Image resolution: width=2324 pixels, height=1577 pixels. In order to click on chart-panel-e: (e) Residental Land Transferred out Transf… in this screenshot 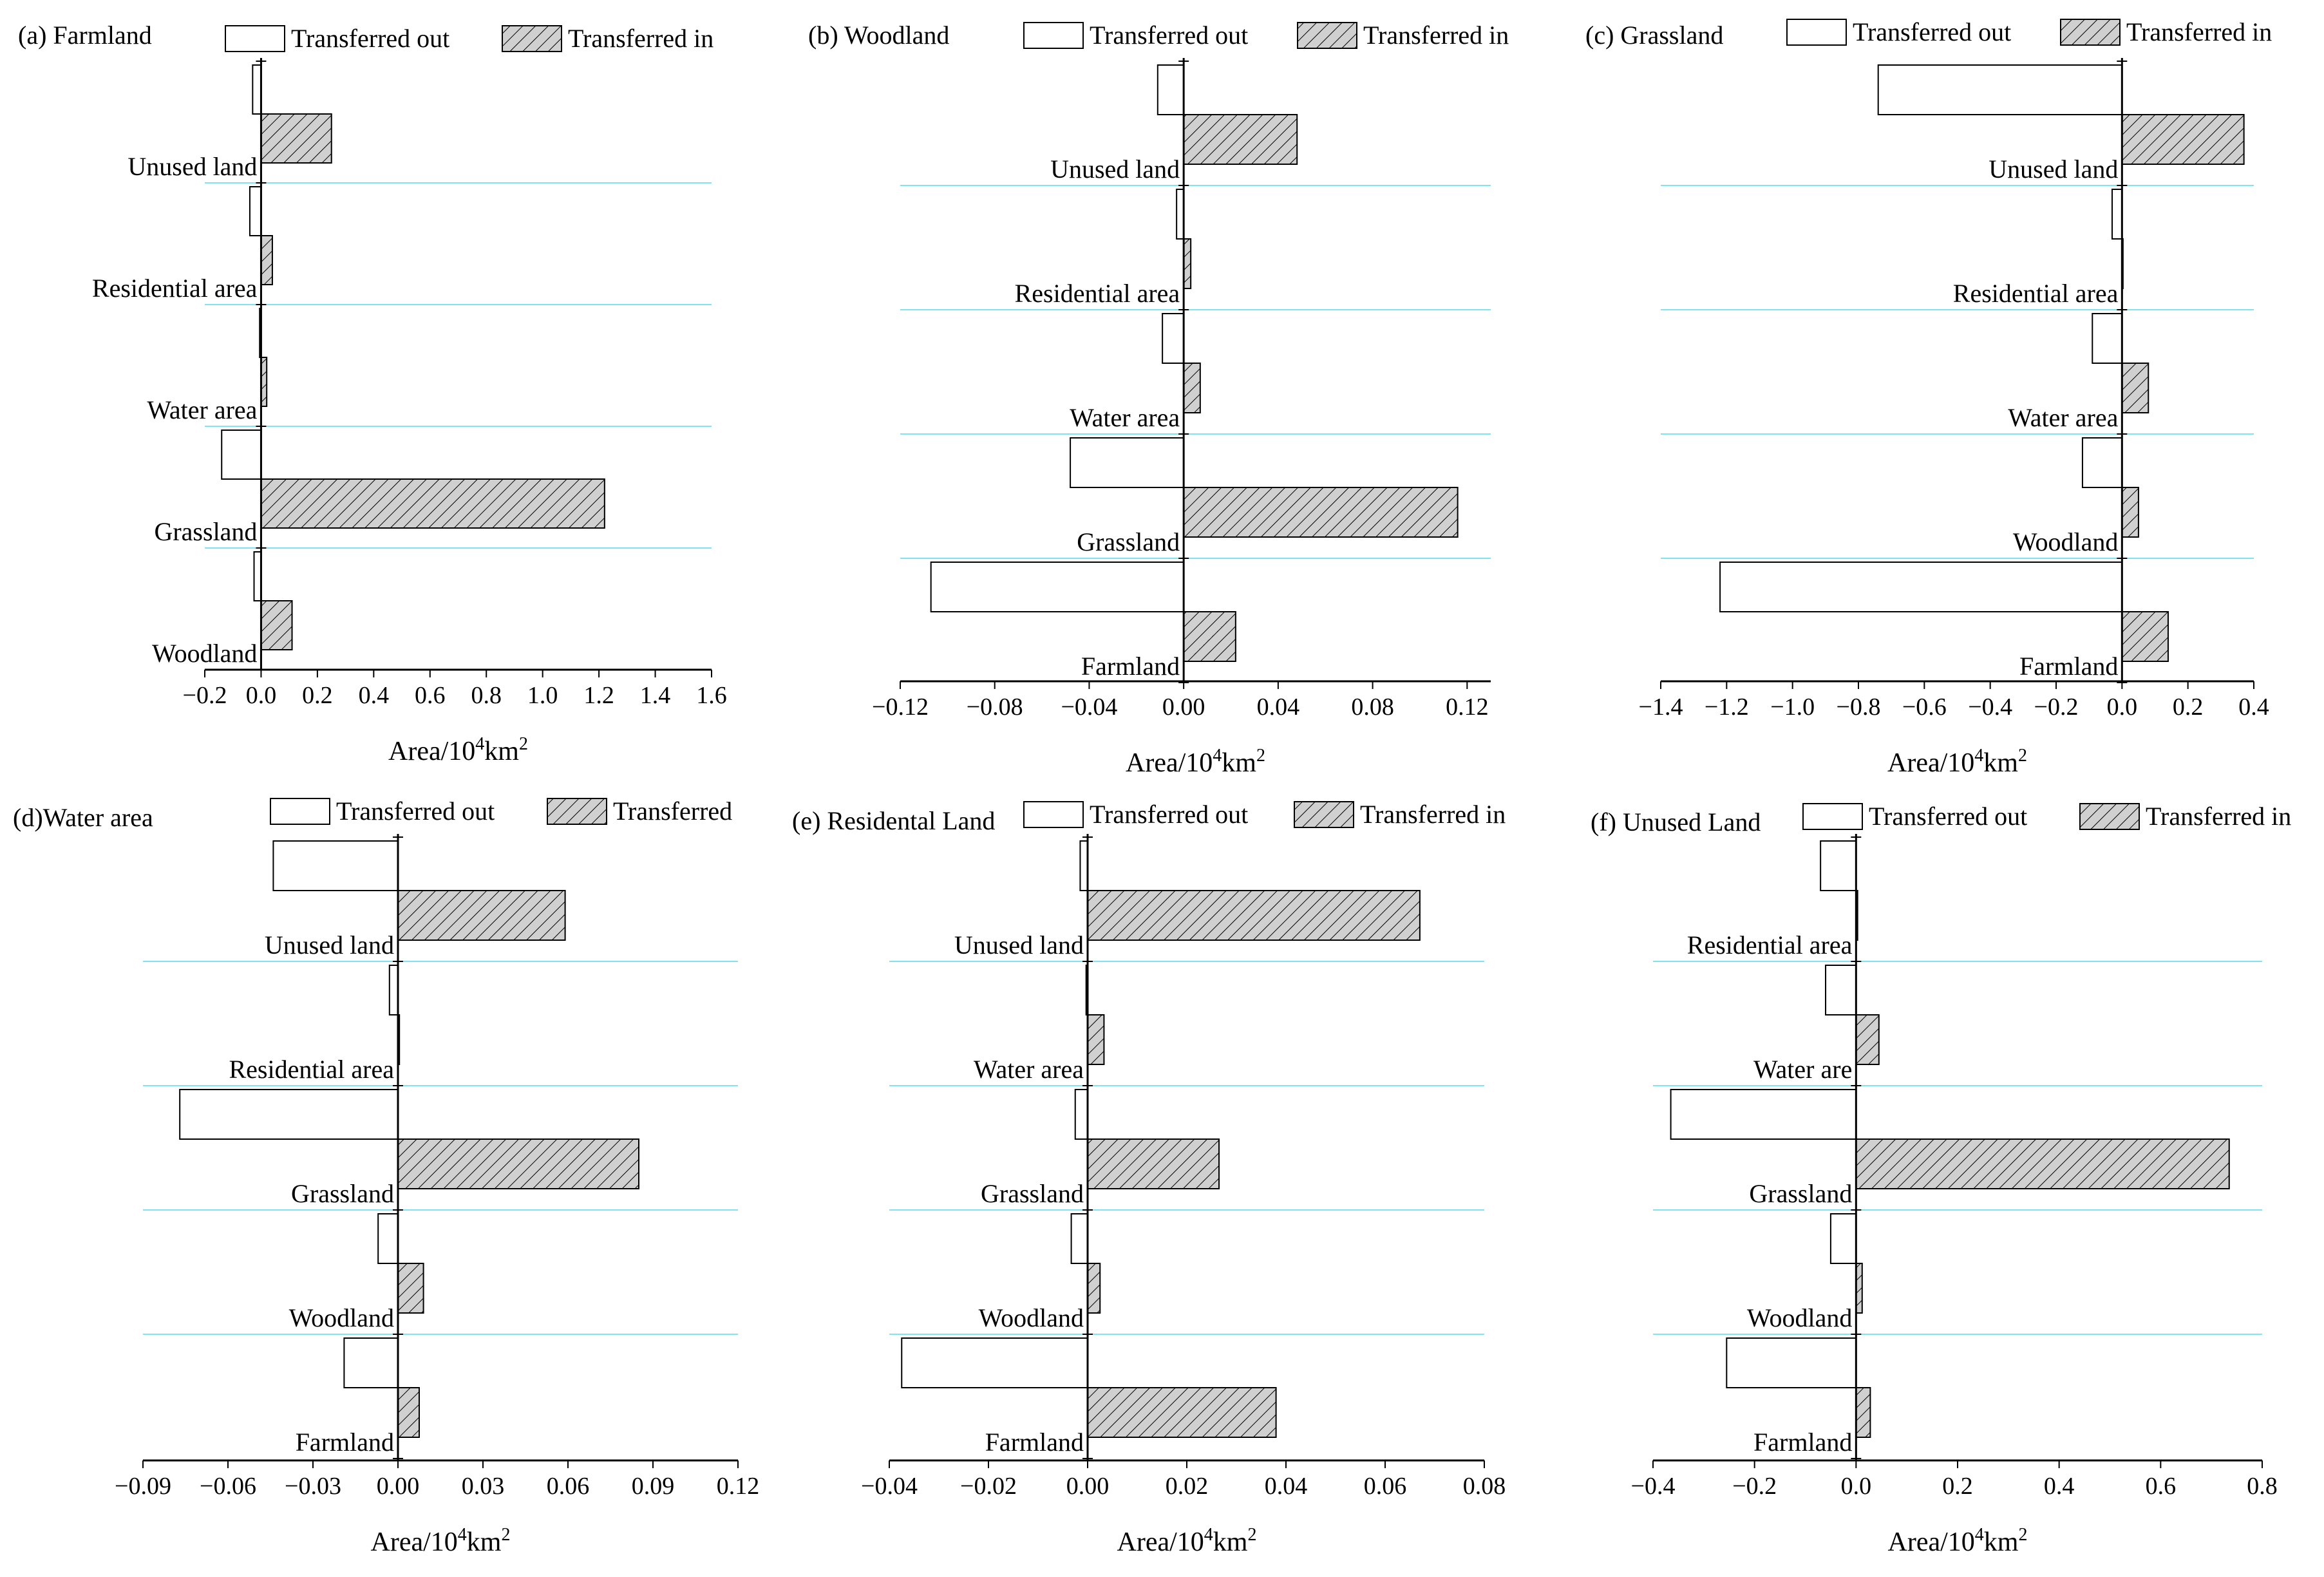, I will do `click(1149, 1178)`.